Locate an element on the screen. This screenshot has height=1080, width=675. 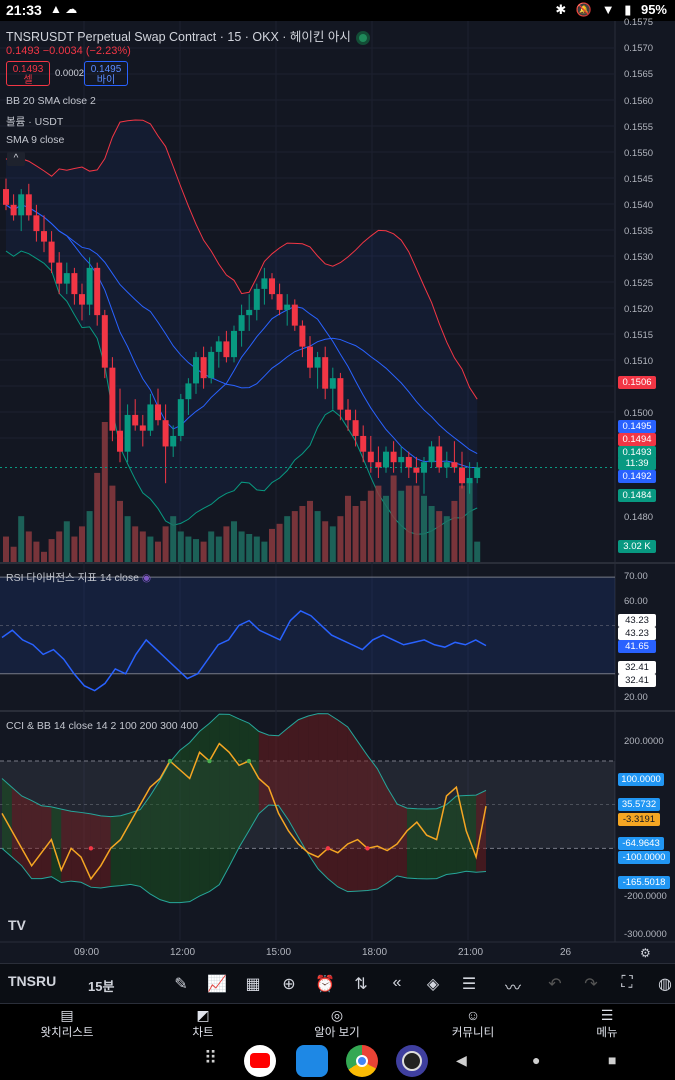
cci-label: CCI & BB 14 close 14 2 100 200 300 400 is located at coordinates (102, 726).